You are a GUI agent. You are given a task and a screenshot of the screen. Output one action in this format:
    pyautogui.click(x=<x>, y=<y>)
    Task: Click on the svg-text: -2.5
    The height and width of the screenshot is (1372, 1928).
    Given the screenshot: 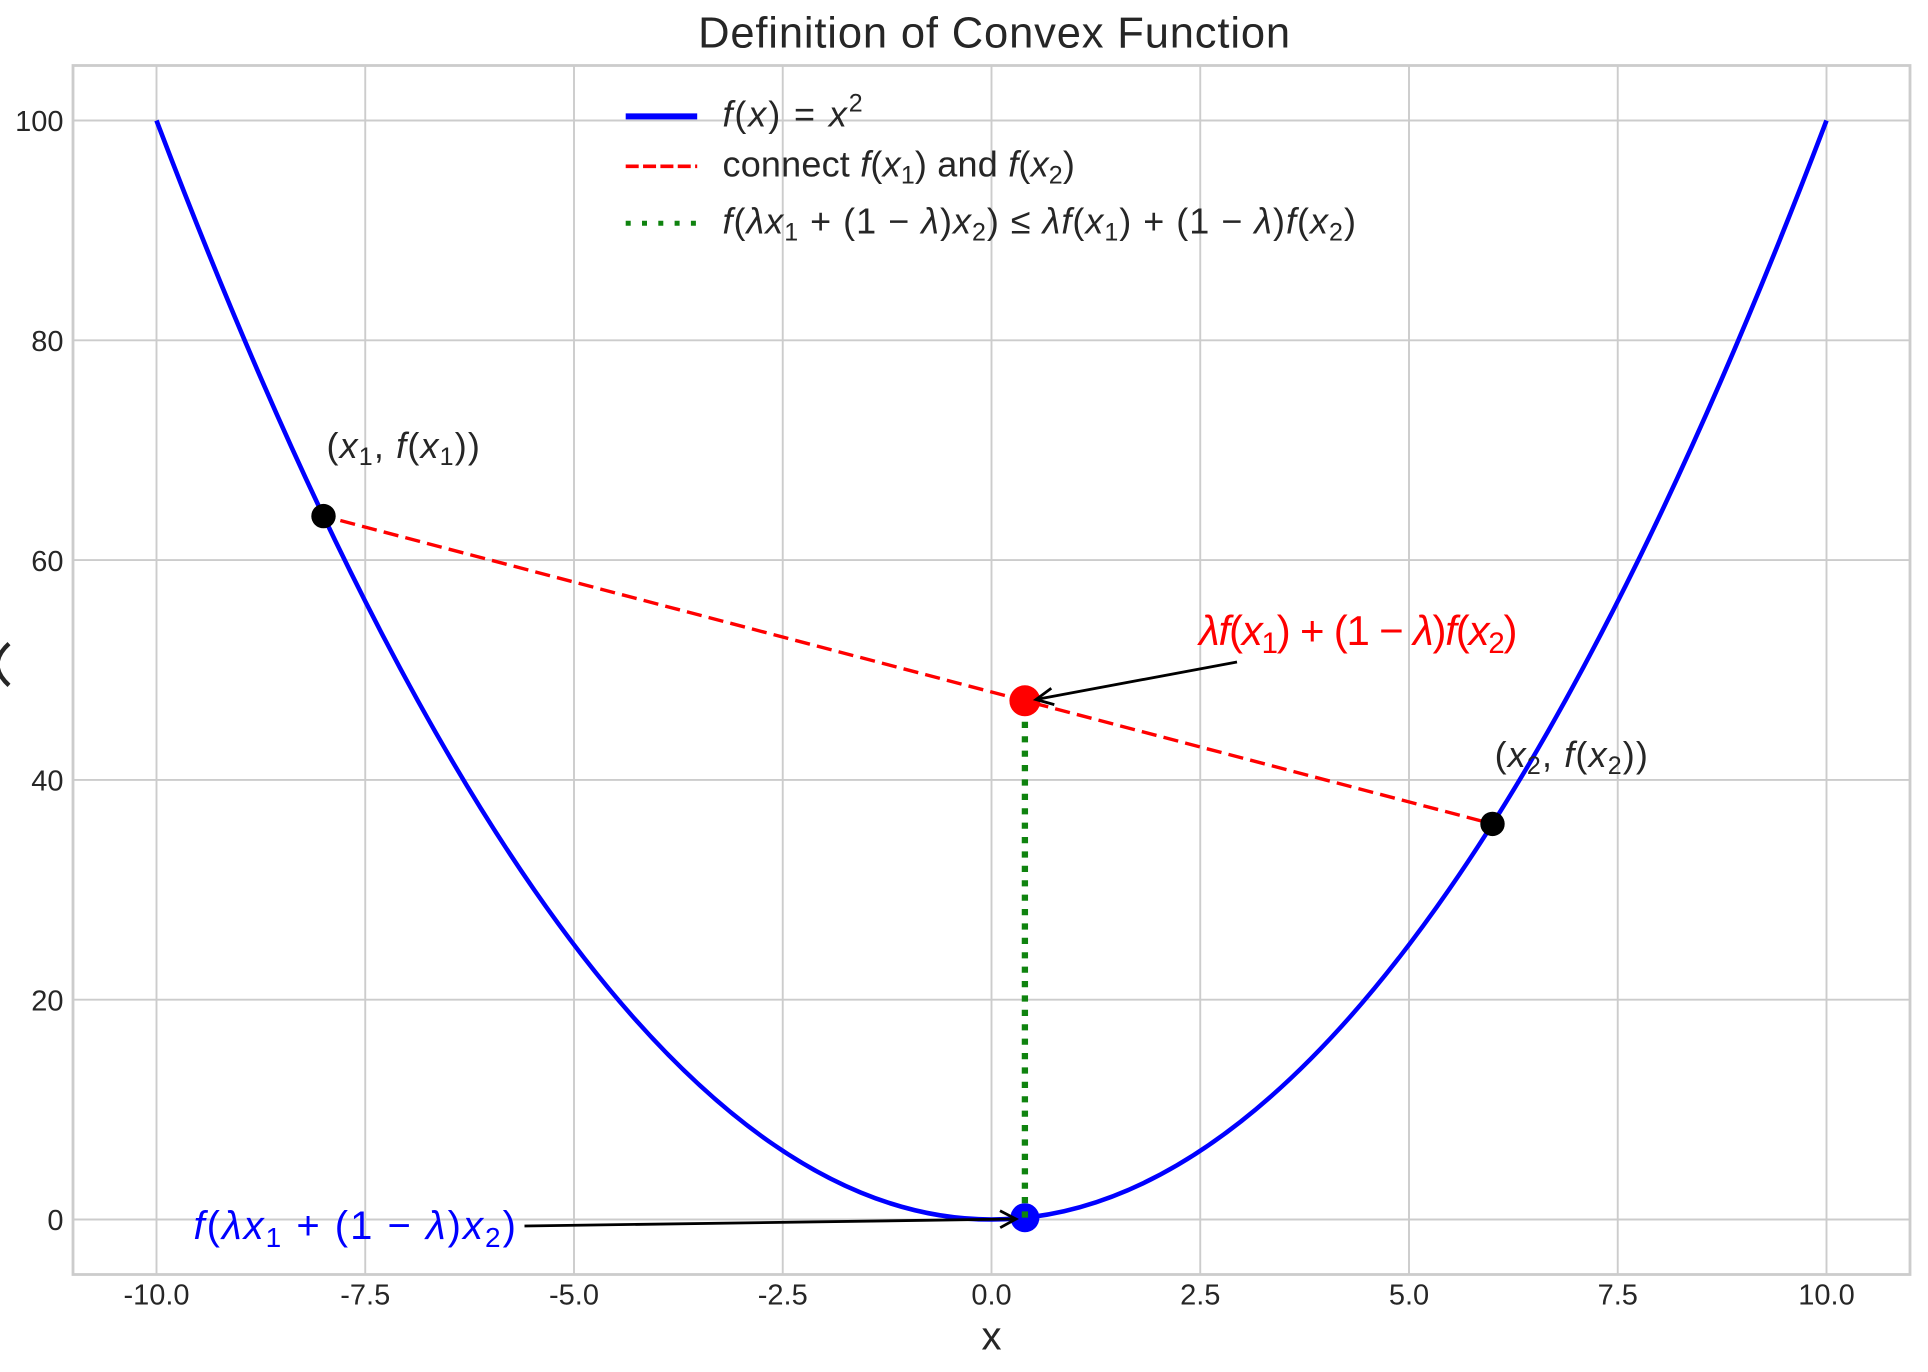 What is the action you would take?
    pyautogui.click(x=783, y=1296)
    